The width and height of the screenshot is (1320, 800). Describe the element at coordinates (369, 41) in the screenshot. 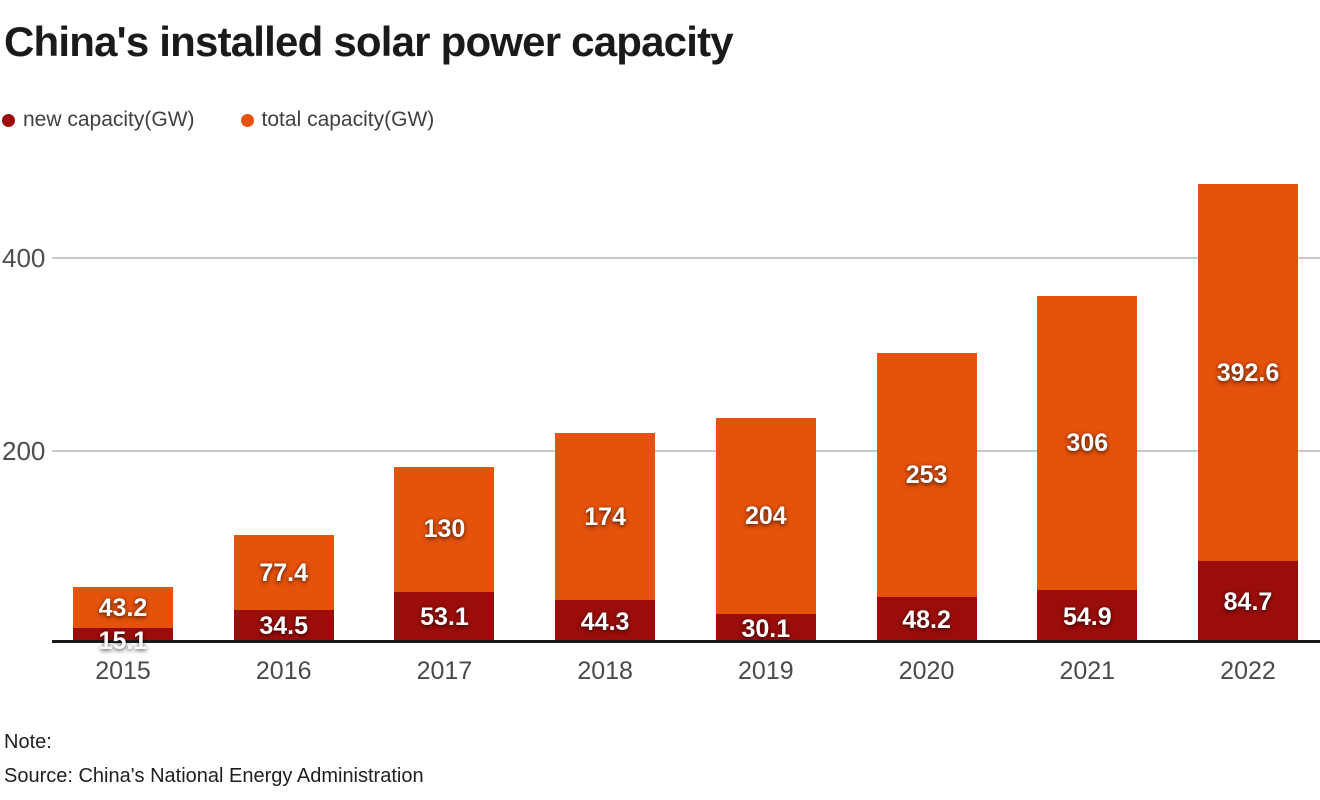

I see `chart-title: China's installed solar power capacity` at that location.